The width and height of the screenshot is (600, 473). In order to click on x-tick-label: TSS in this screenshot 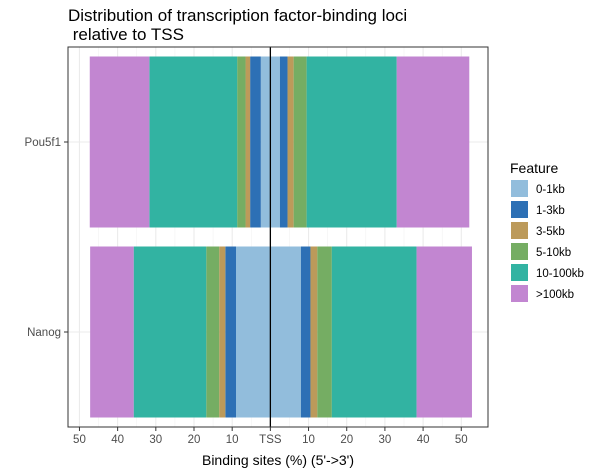, I will do `click(270, 440)`.